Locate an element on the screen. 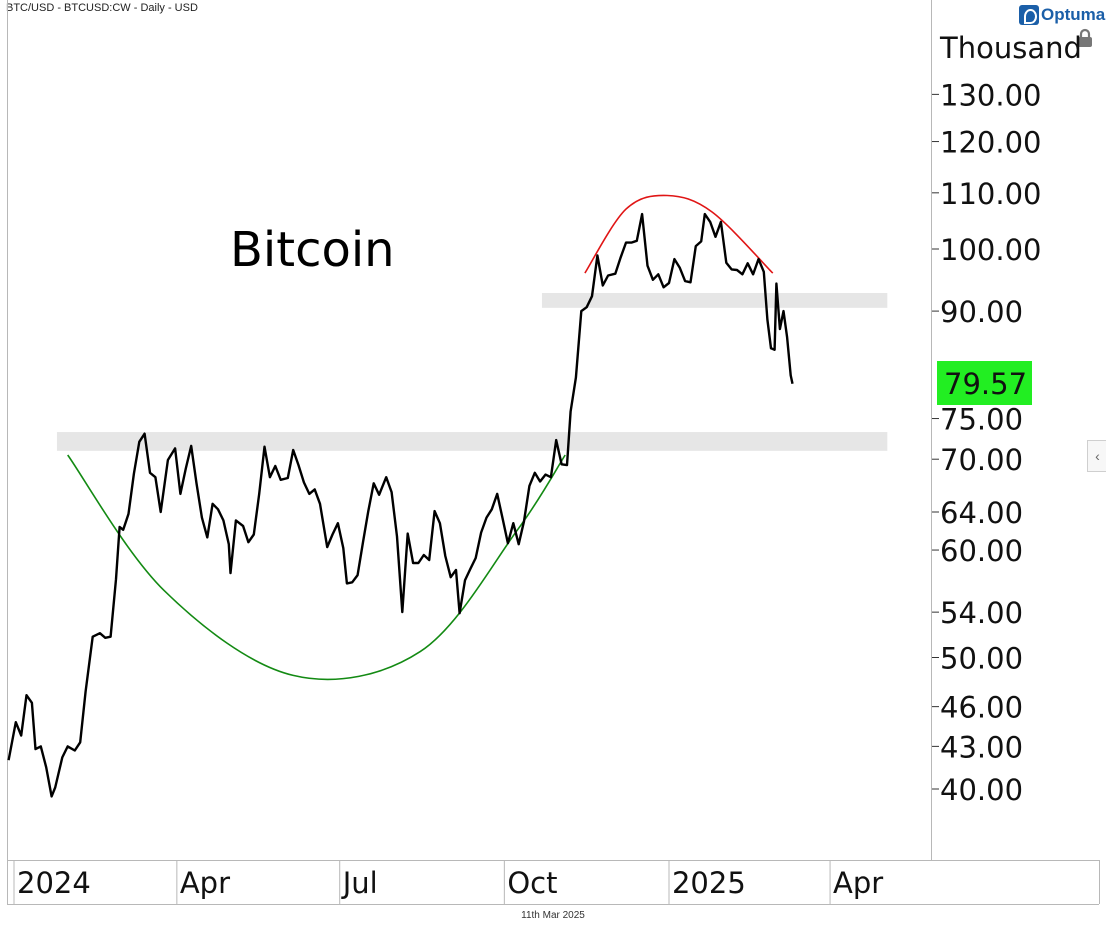  y-tick-label: 43.00 is located at coordinates (981, 747).